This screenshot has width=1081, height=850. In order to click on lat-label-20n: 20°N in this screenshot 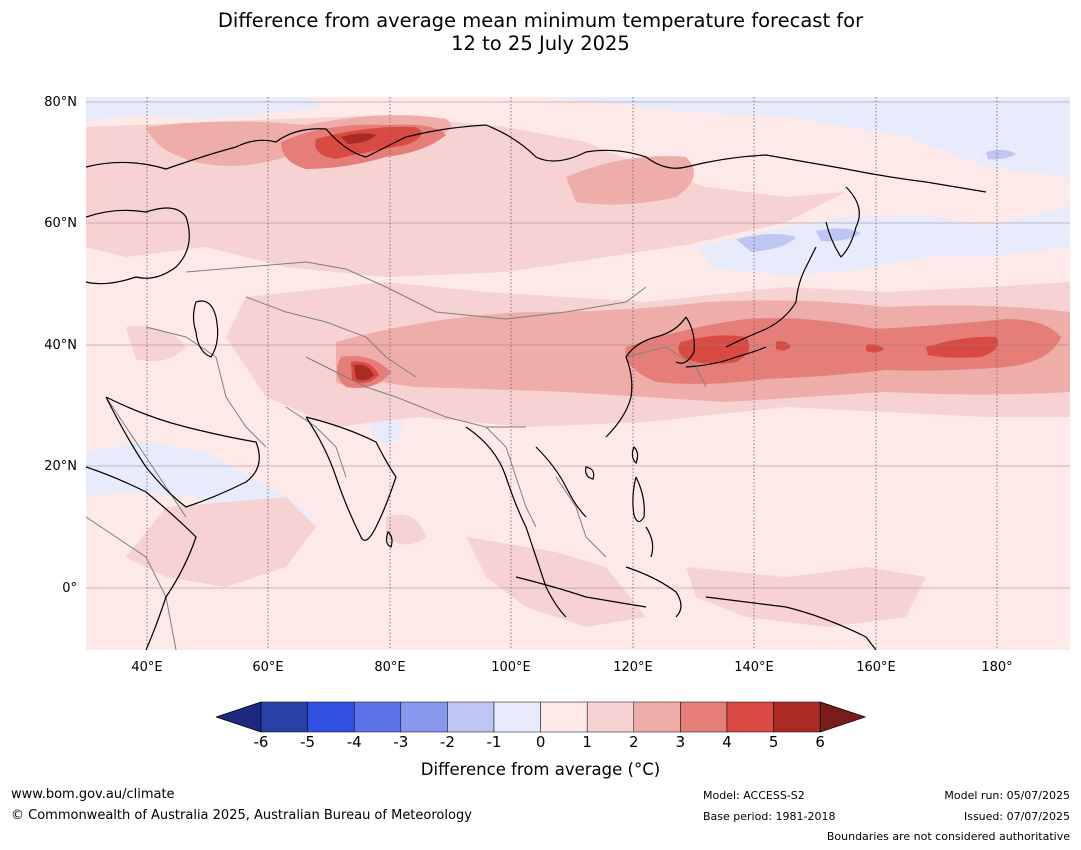, I will do `click(60, 466)`.